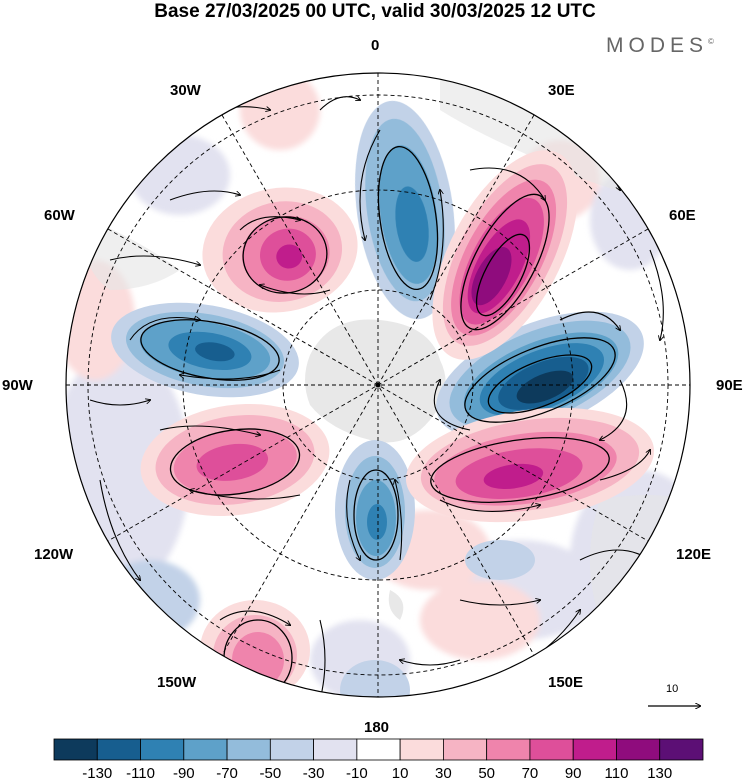 The width and height of the screenshot is (750, 783). Describe the element at coordinates (561, 90) in the screenshot. I see `lon-label-30e: 30E` at that location.